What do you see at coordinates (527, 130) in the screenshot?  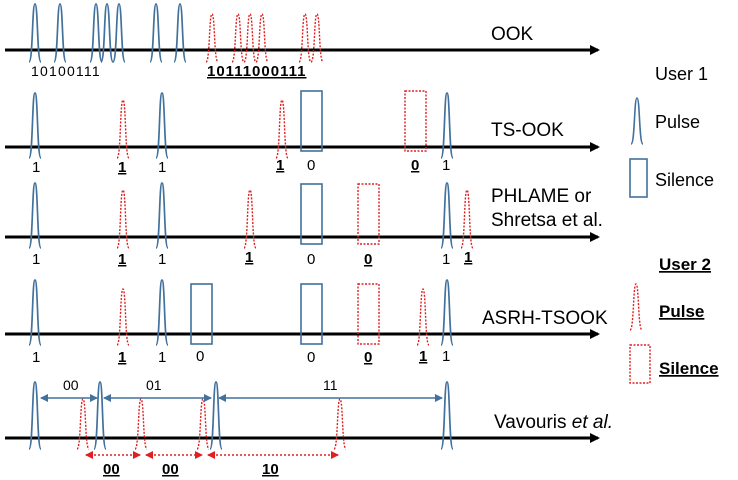 I see `row-label-tsook: TS-OOK` at bounding box center [527, 130].